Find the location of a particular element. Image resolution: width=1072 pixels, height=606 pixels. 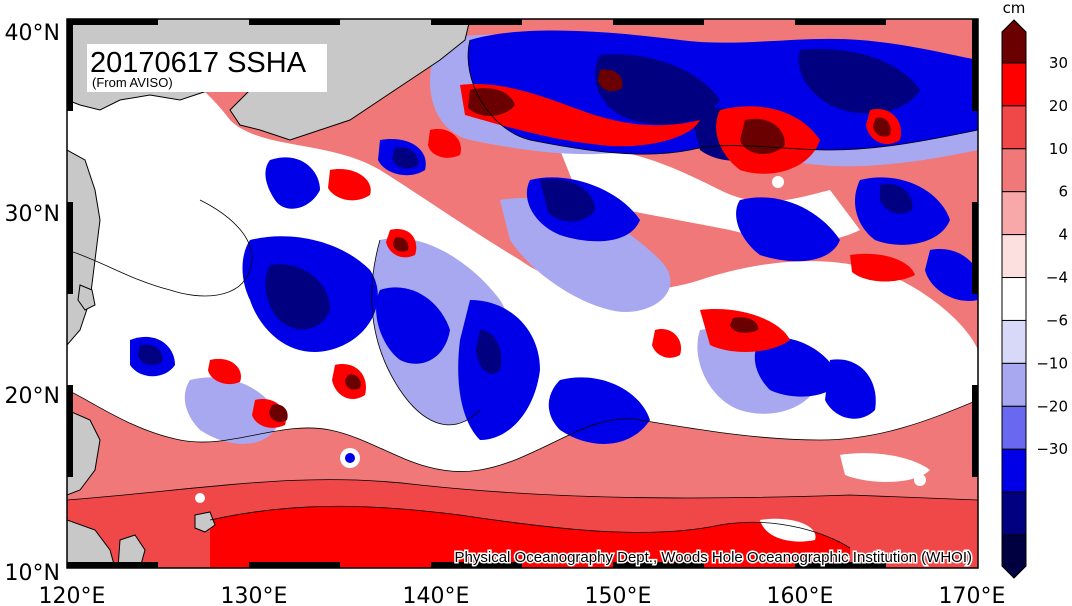

colorbar: cm 30 20 10 6 4 −4 −6 −10 −20 −30 is located at coordinates (1034, 289).